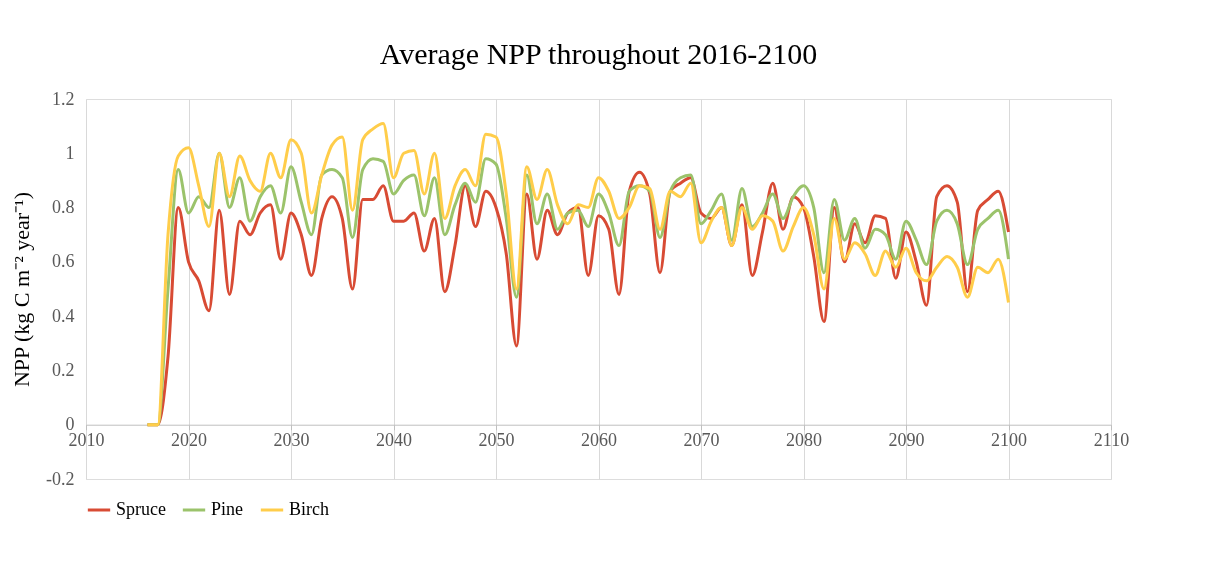 This screenshot has height=579, width=1223. Describe the element at coordinates (291, 440) in the screenshot. I see `x-tick-label: 2030` at that location.